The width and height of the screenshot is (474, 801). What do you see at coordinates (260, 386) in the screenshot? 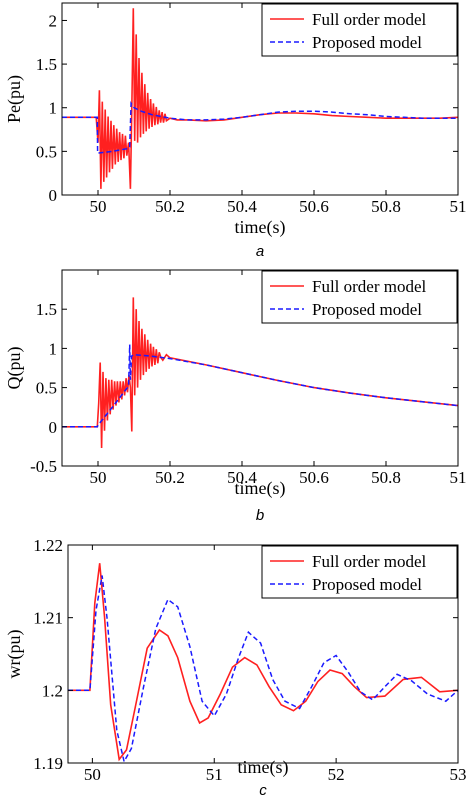
I see `proposed-series-line-b` at bounding box center [260, 386].